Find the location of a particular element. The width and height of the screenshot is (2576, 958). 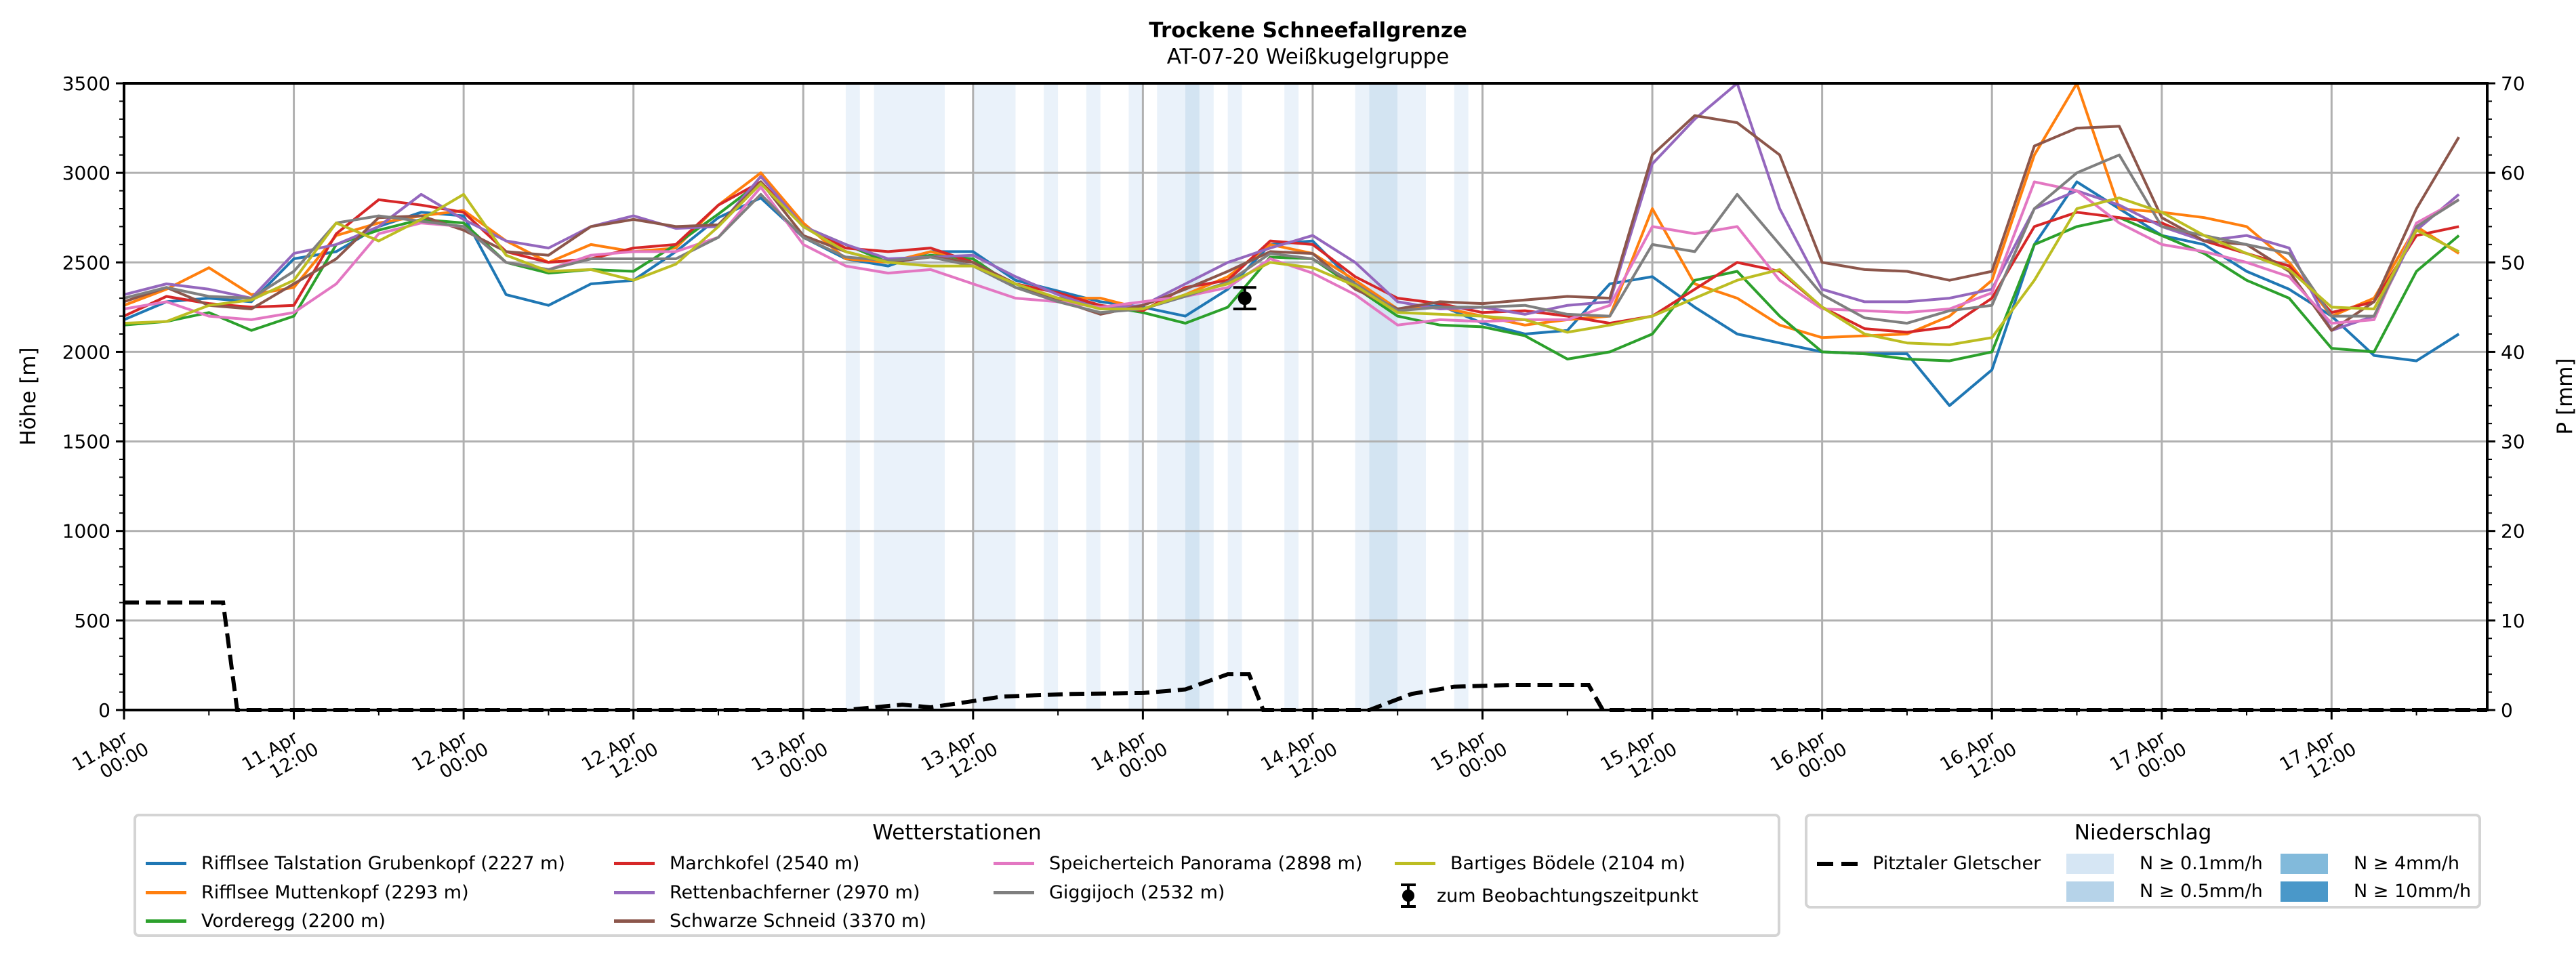

legend-item-station: Speicherteich Panorama (2898 m) is located at coordinates (1178, 863).